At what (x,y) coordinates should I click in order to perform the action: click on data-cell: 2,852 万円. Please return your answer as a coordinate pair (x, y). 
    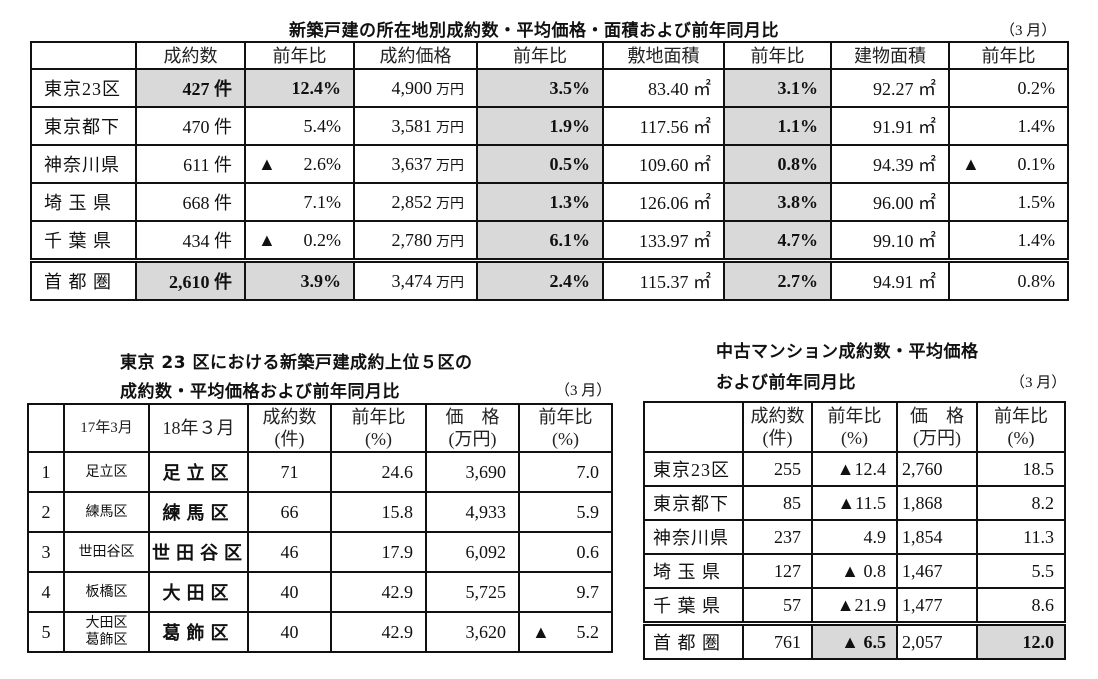
    Looking at the image, I should click on (415, 202).